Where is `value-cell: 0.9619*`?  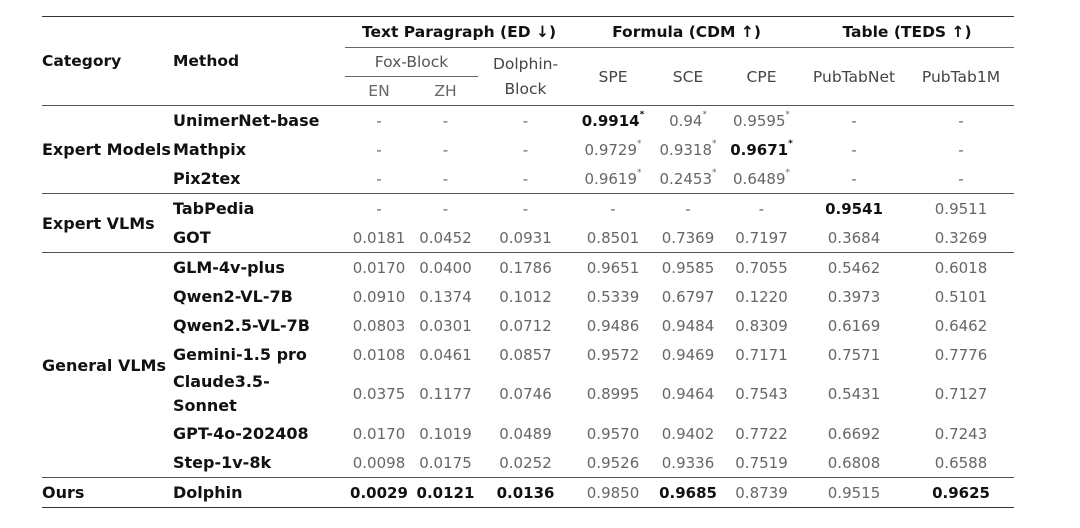 value-cell: 0.9619* is located at coordinates (613, 179).